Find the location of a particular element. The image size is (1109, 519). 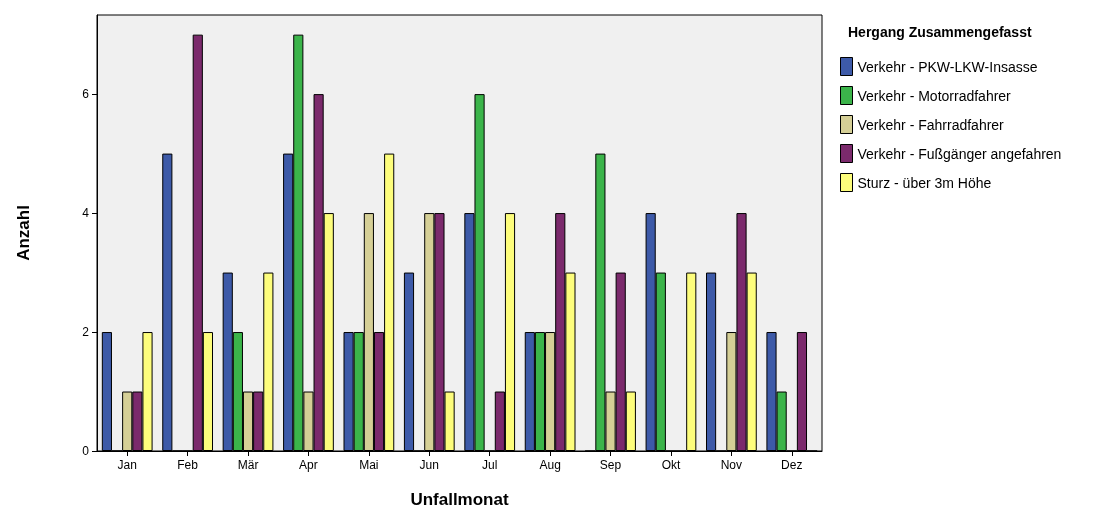

x-tick-label: Mai is located at coordinates (369, 465).